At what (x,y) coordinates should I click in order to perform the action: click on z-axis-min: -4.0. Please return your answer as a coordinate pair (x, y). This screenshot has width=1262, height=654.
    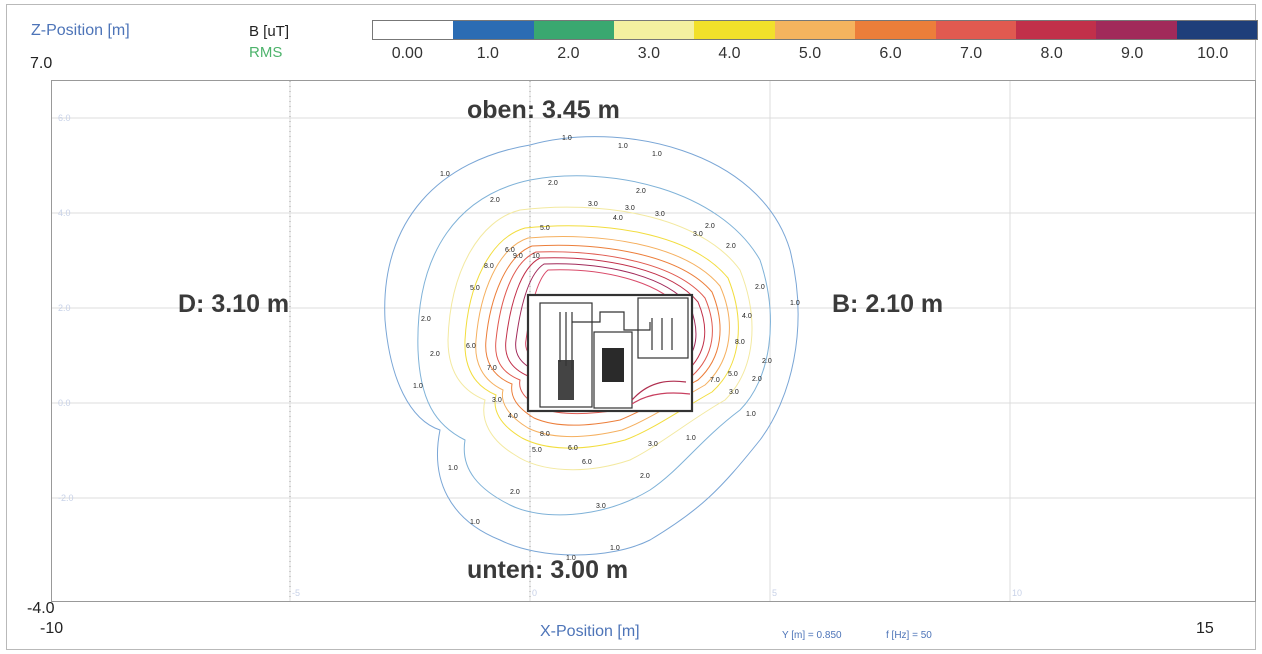
    Looking at the image, I should click on (41, 608).